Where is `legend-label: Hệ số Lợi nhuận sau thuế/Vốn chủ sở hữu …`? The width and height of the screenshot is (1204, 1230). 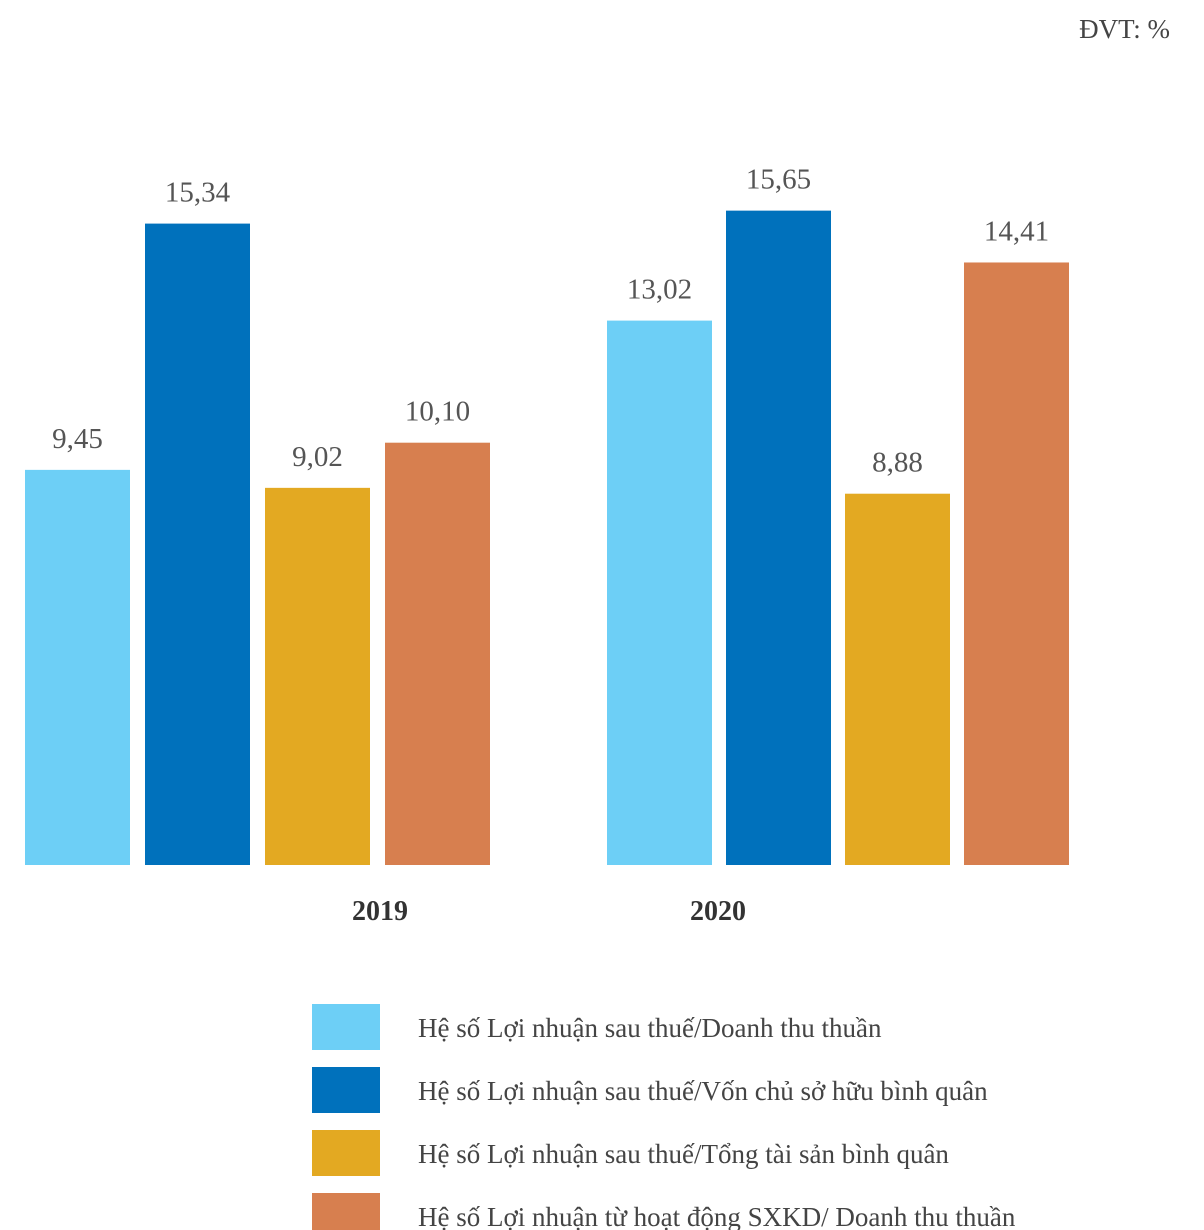 legend-label: Hệ số Lợi nhuận sau thuế/Vốn chủ sở hữu … is located at coordinates (703, 1091).